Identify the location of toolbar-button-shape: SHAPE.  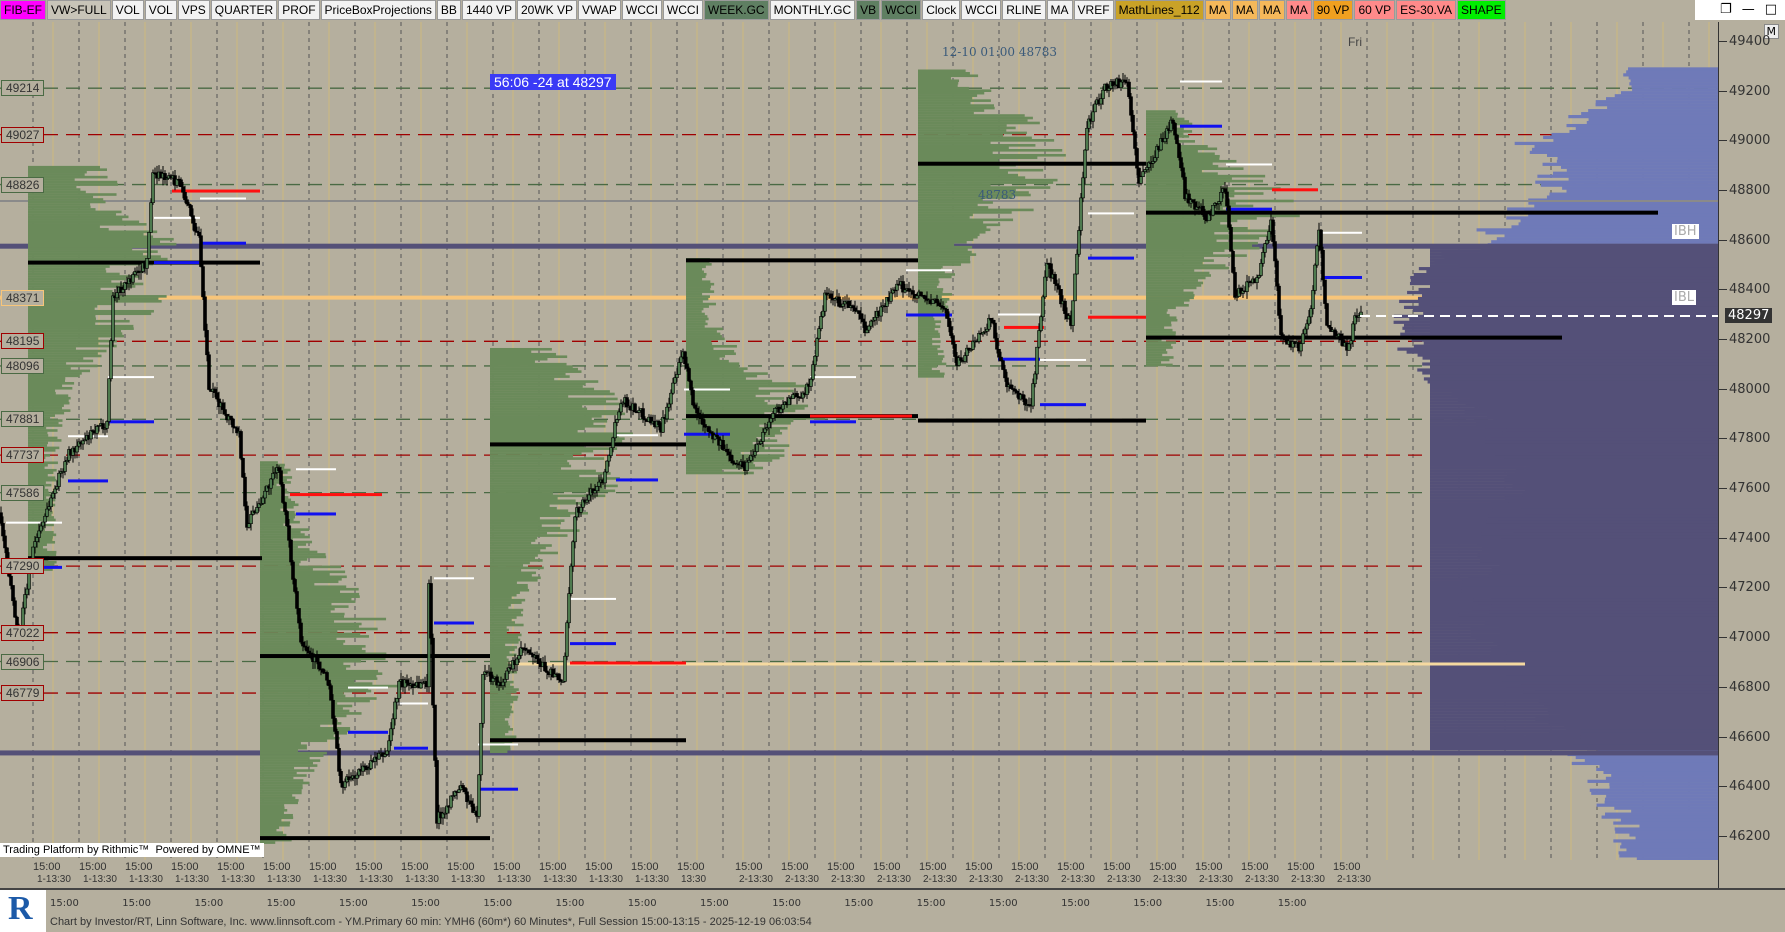
(1481, 10).